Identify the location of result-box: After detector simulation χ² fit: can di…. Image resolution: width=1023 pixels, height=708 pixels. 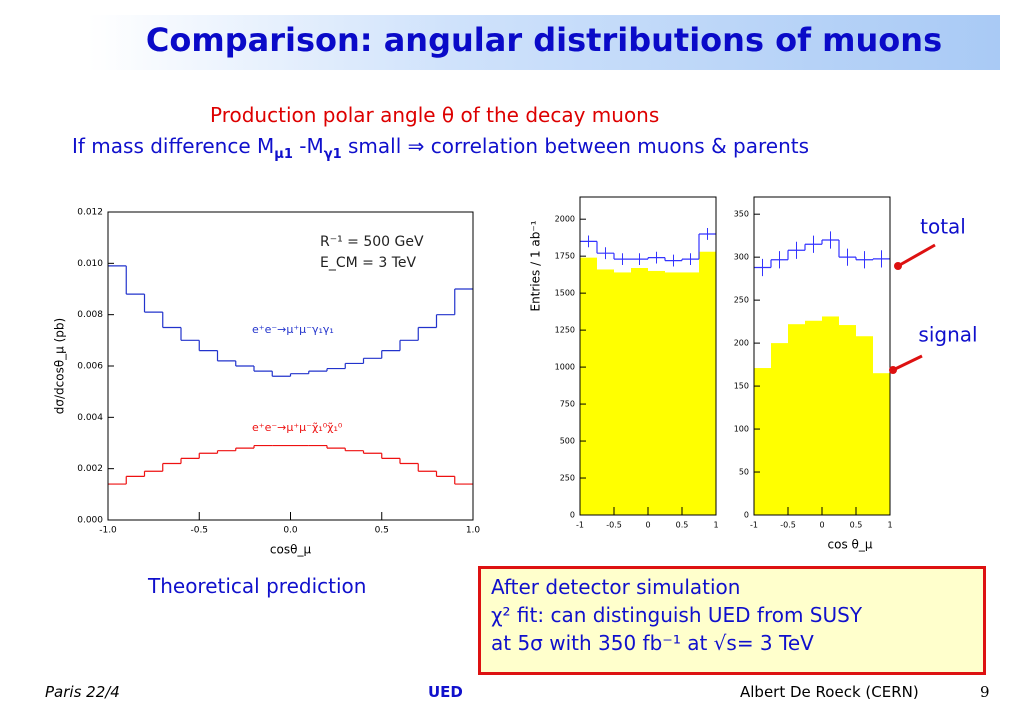
(732, 620).